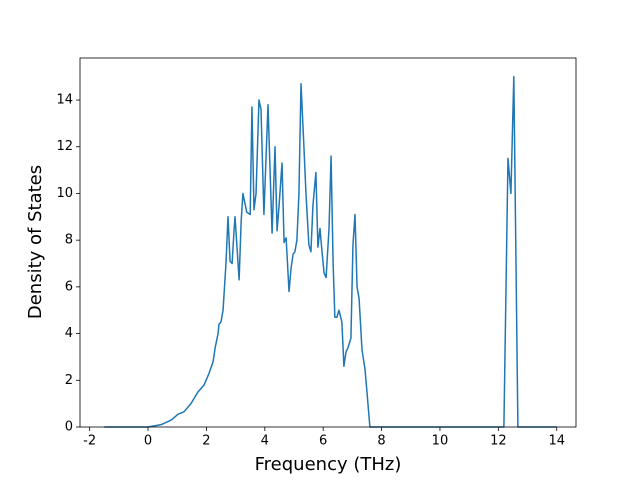  Describe the element at coordinates (148, 441) in the screenshot. I see `x-tick-label: 0` at that location.